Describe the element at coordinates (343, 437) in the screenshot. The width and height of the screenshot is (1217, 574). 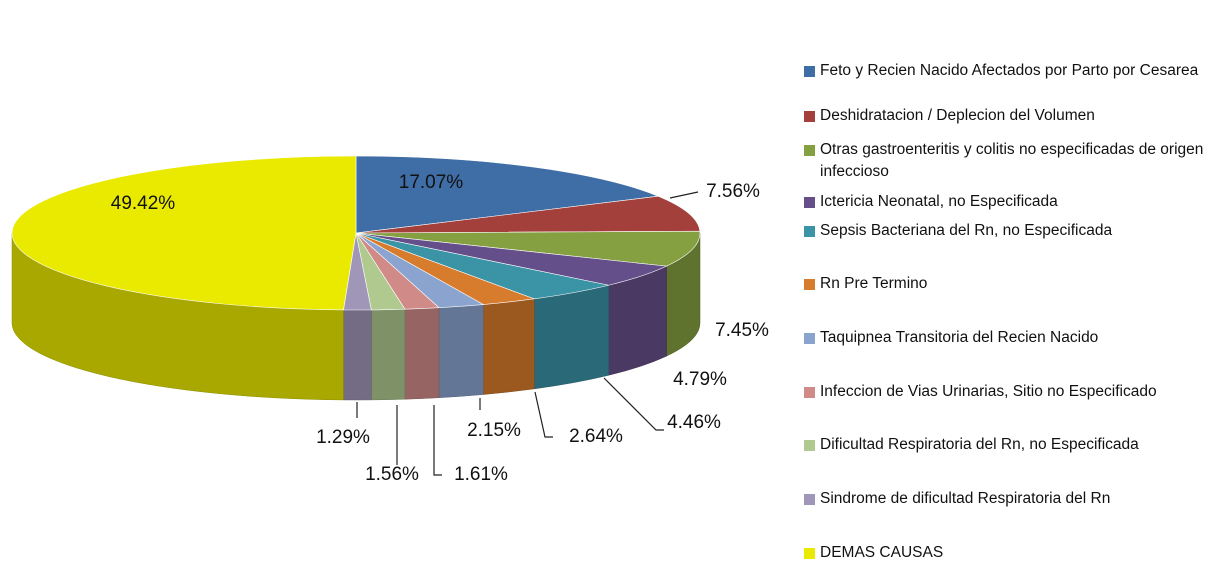
I see `data-label: 1.29%` at that location.